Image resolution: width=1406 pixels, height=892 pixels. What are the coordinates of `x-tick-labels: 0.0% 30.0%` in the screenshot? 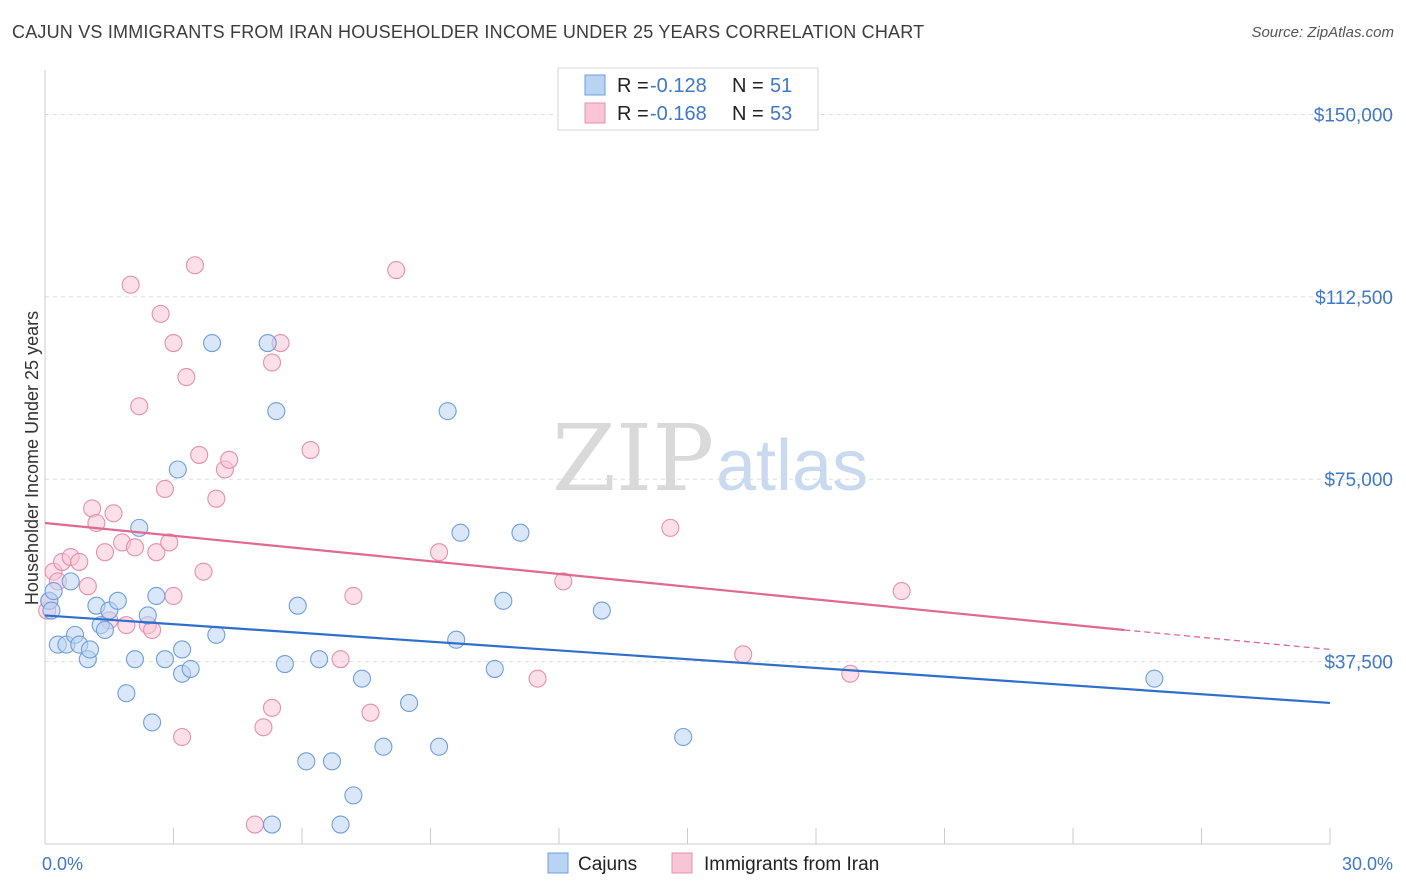 It's located at (717, 864).